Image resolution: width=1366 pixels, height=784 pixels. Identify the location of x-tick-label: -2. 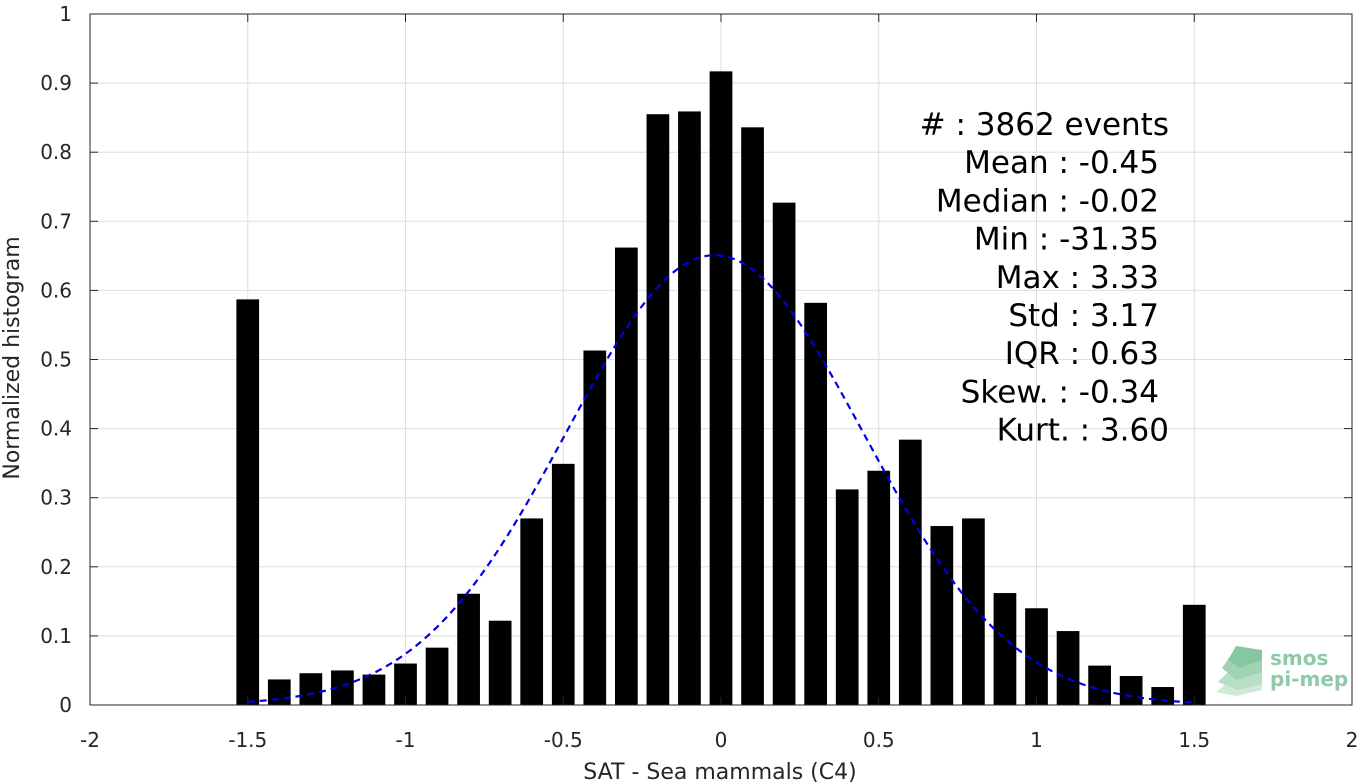
(90, 740).